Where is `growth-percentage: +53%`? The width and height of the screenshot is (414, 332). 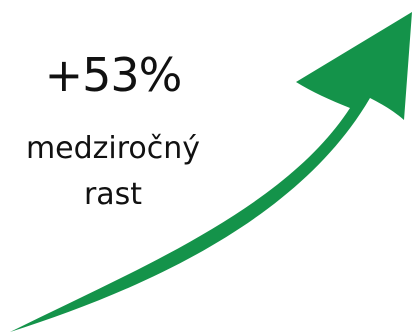
growth-percentage: +53% is located at coordinates (113, 75).